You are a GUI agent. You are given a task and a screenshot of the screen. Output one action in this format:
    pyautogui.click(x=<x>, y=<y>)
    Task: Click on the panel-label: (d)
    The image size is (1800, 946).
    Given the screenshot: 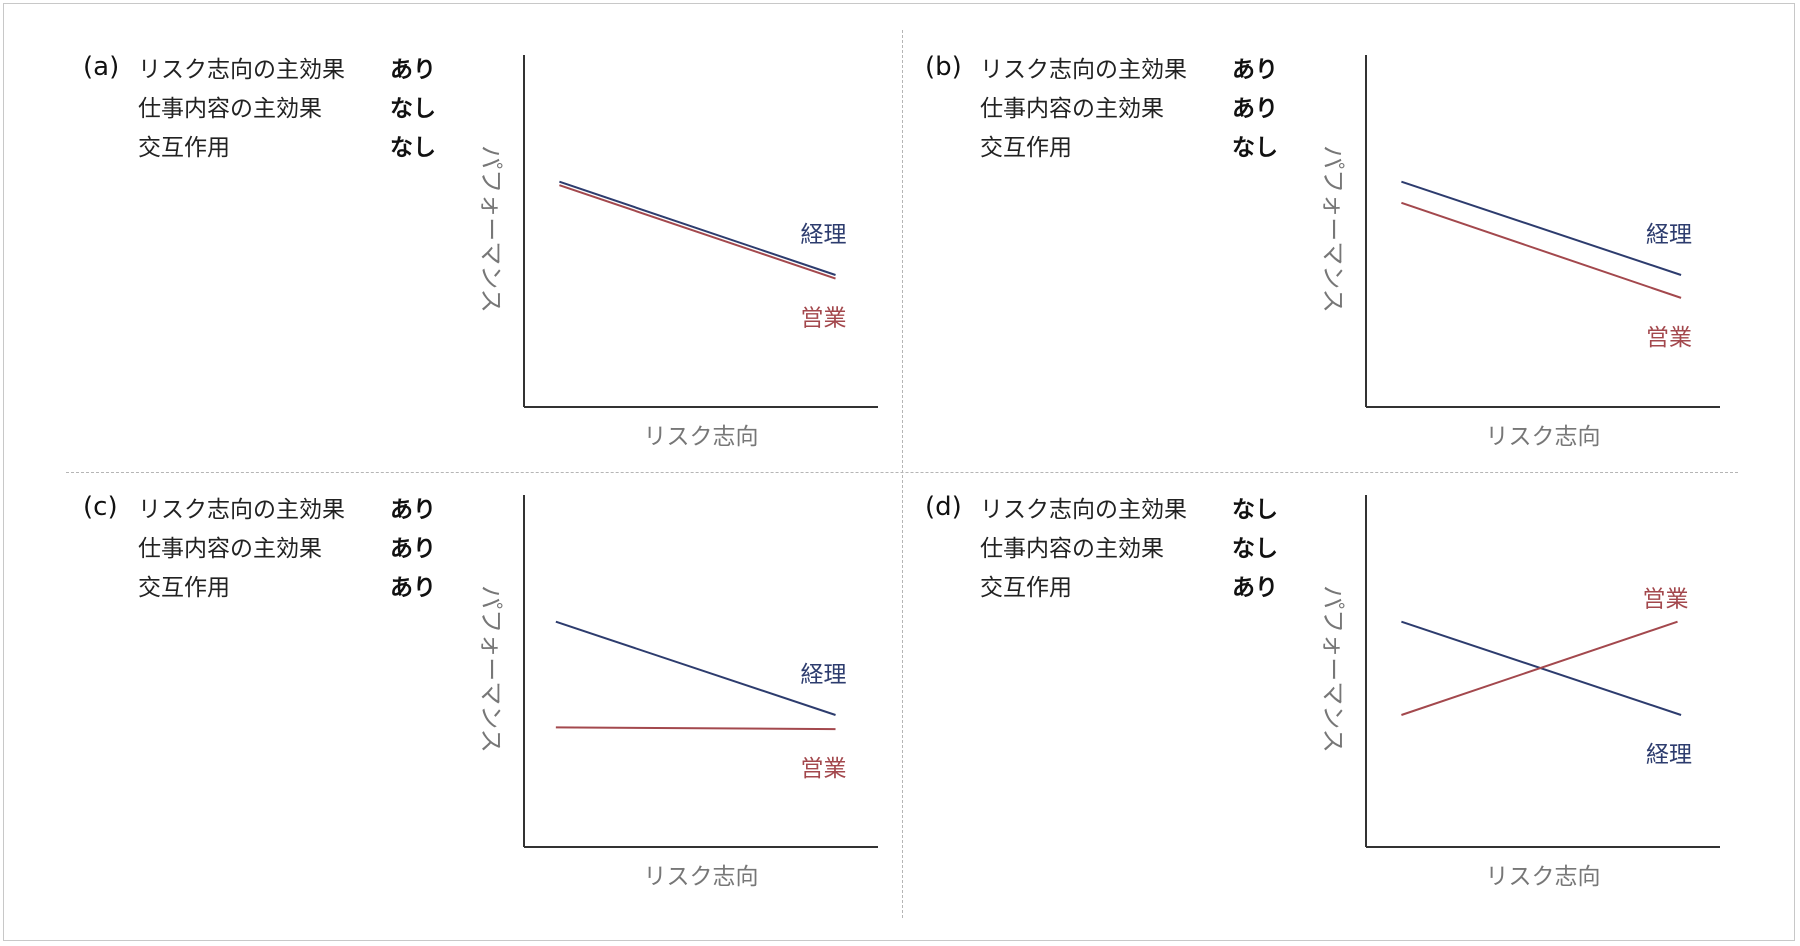 What is the action you would take?
    pyautogui.click(x=943, y=507)
    